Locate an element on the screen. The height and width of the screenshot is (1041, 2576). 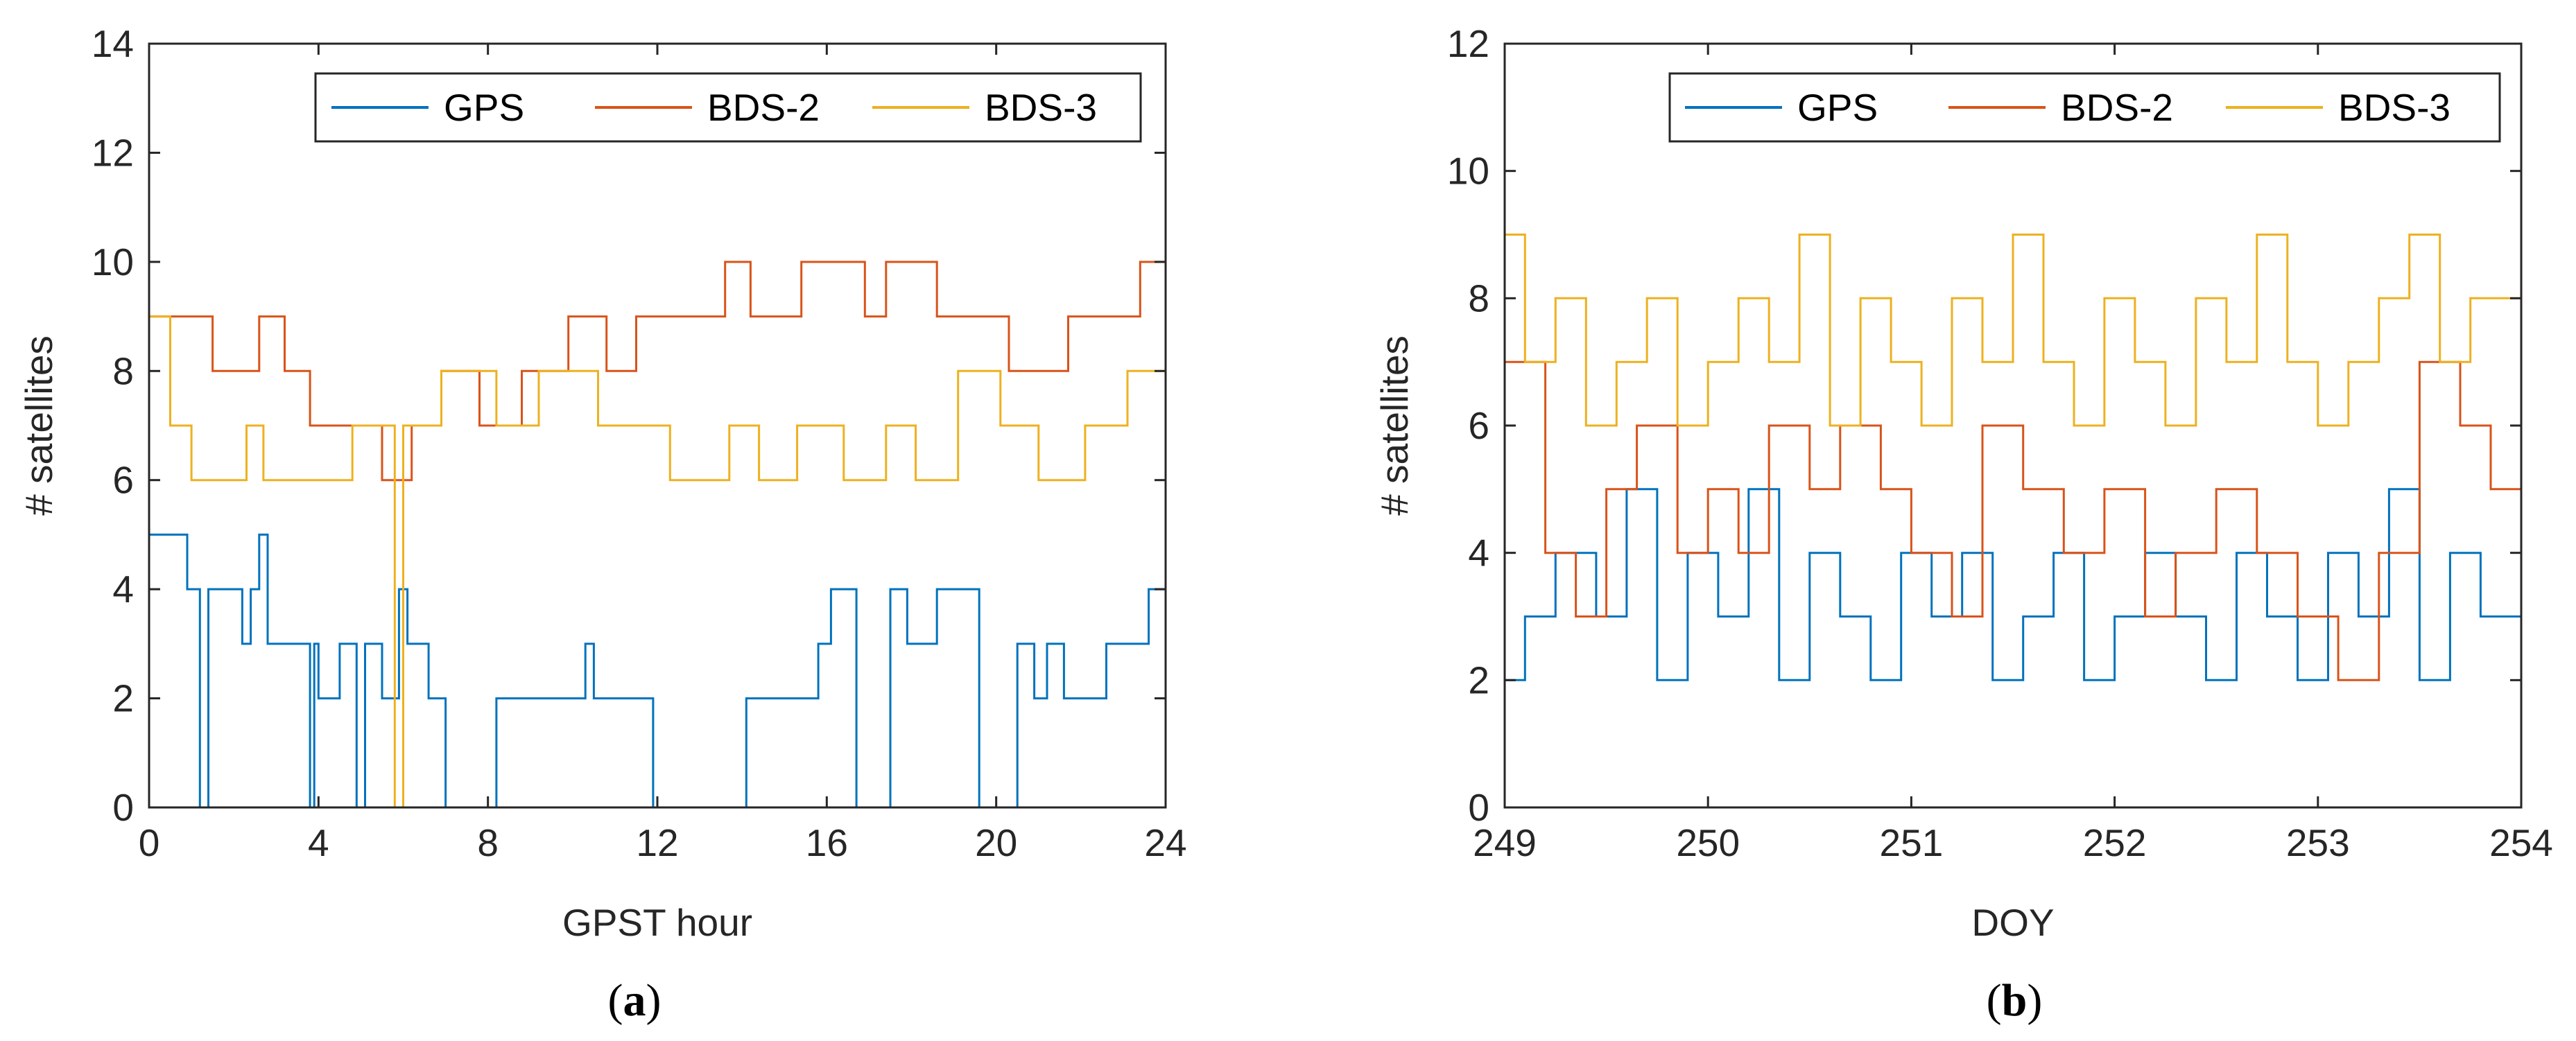
panel-a-xtick-label: 20 is located at coordinates (996, 842).